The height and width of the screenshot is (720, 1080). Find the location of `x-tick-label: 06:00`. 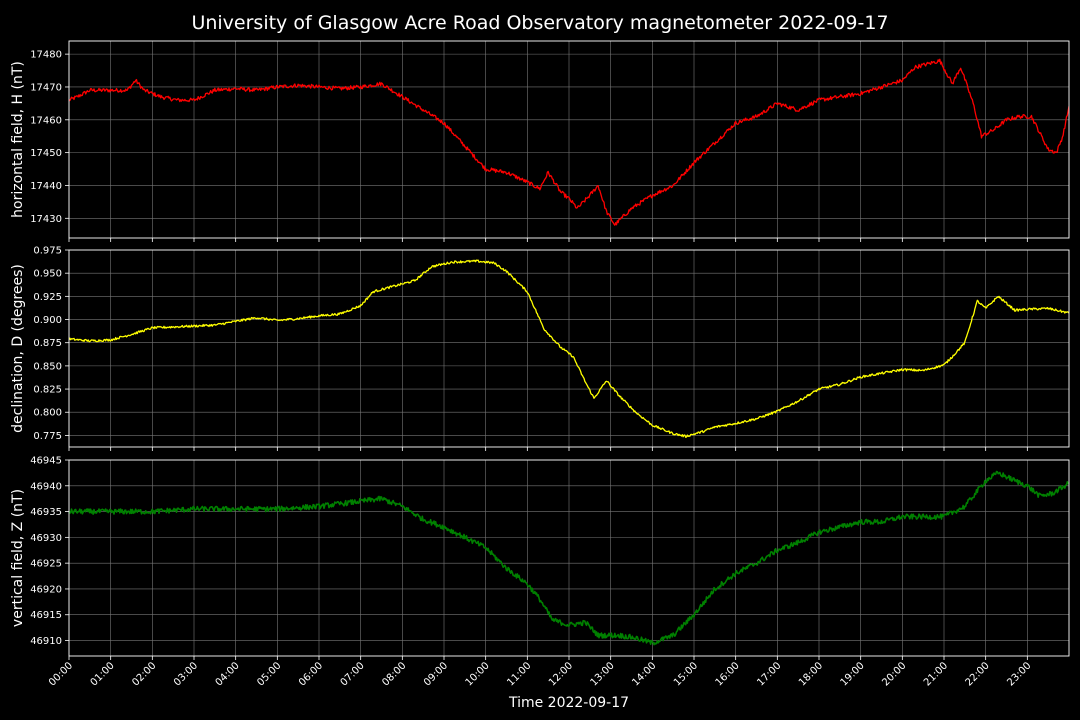

x-tick-label: 06:00 is located at coordinates (311, 674).